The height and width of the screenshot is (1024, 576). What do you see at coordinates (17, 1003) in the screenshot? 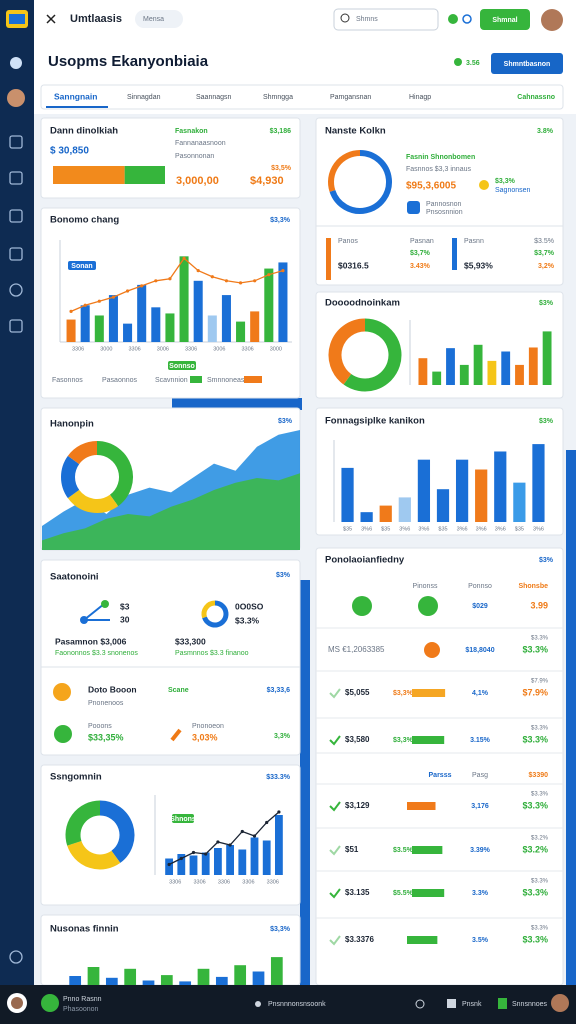
I see `avatar-face` at bounding box center [17, 1003].